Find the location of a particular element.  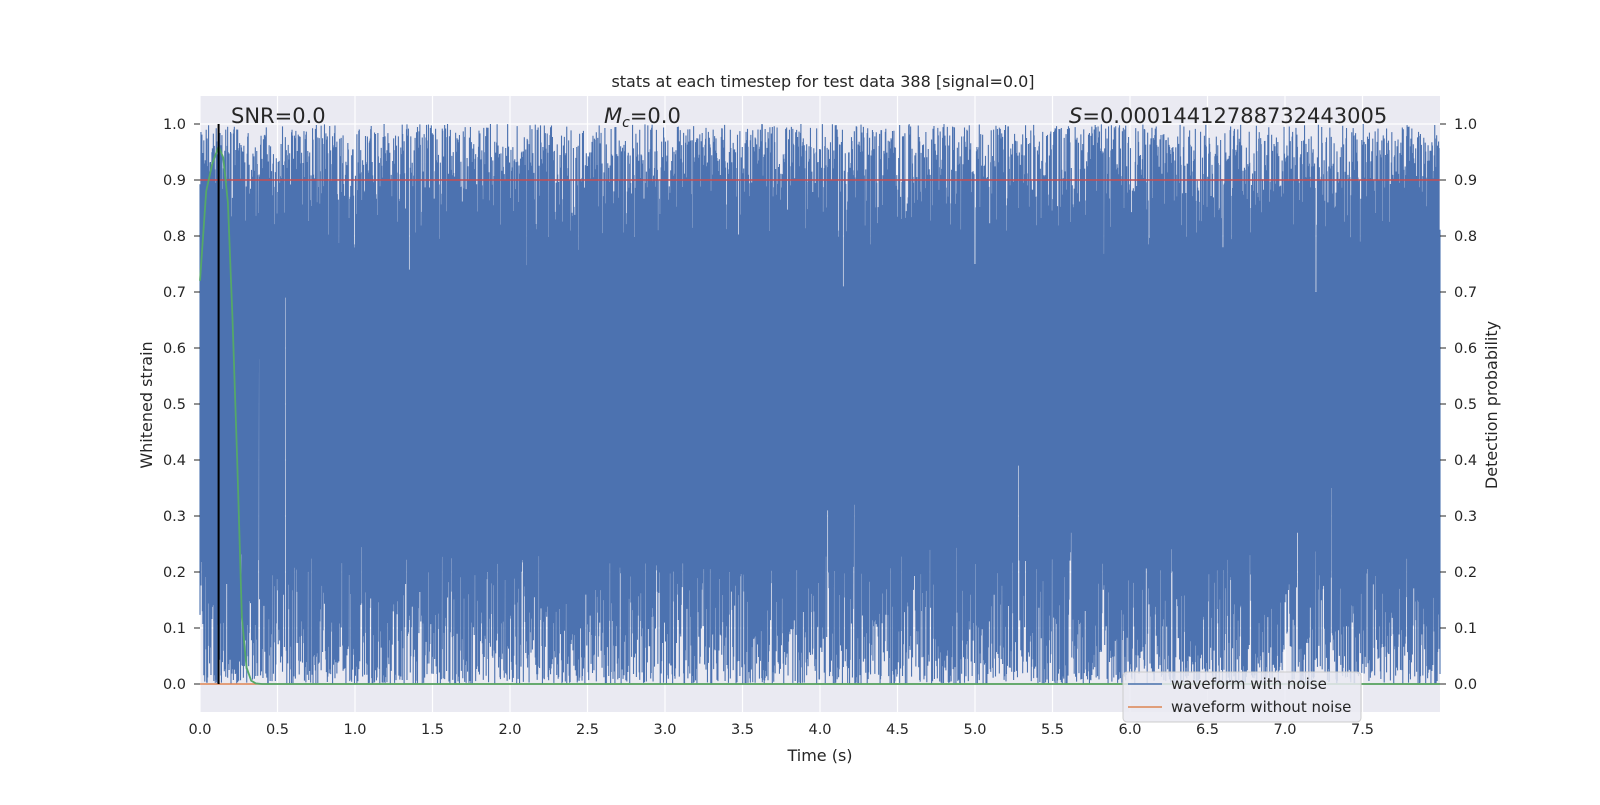

x-tick-label: 6.5 is located at coordinates (1207, 730).